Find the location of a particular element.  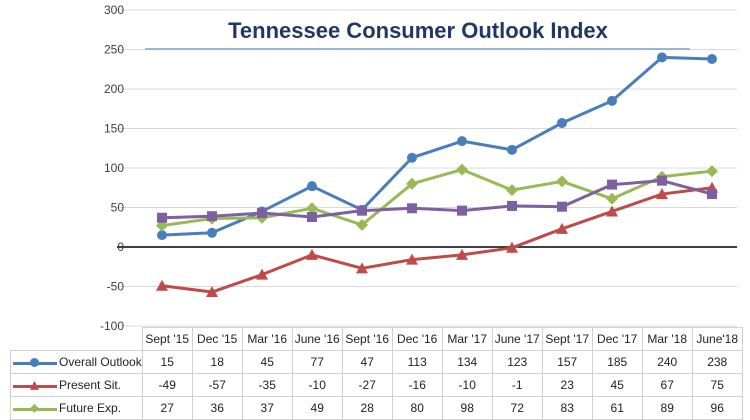

x-category-label: Dec '16 is located at coordinates (417, 339).